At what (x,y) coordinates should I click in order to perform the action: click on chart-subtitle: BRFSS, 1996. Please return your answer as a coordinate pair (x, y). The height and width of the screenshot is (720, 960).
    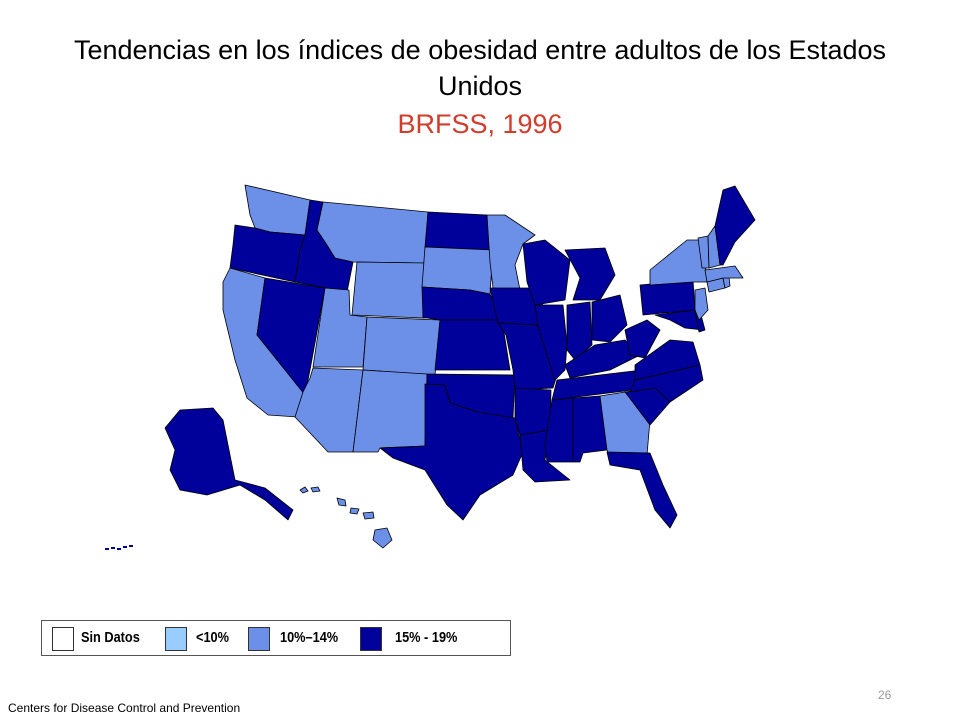
    Looking at the image, I should click on (480, 124).